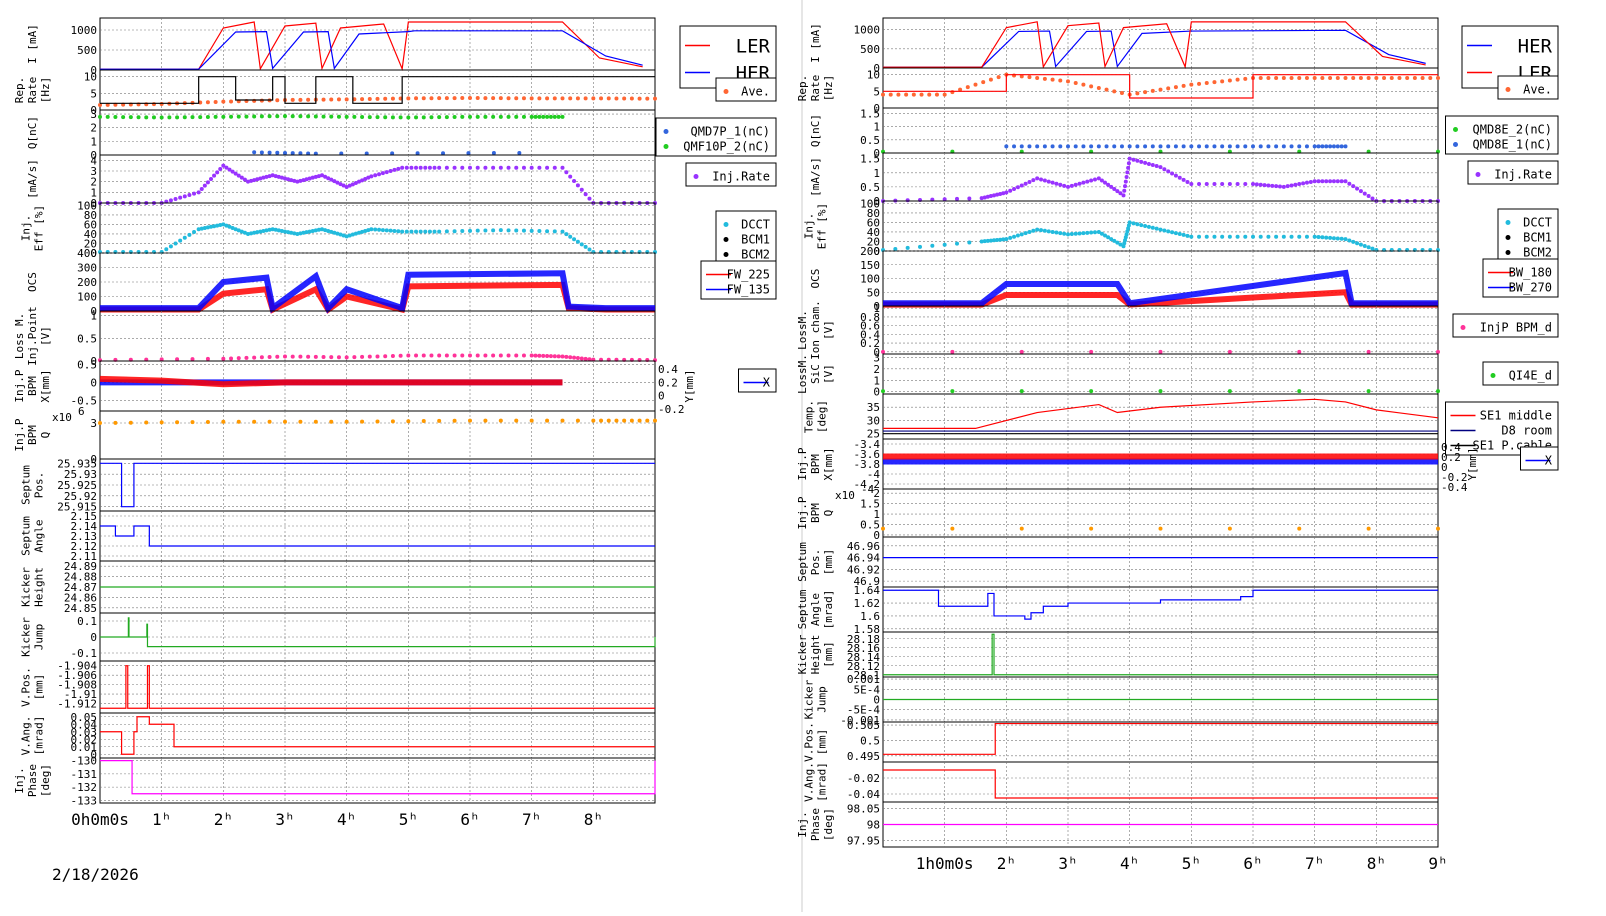  What do you see at coordinates (668, 382) in the screenshot?
I see `y-right-tick-label: 0.2` at bounding box center [668, 382].